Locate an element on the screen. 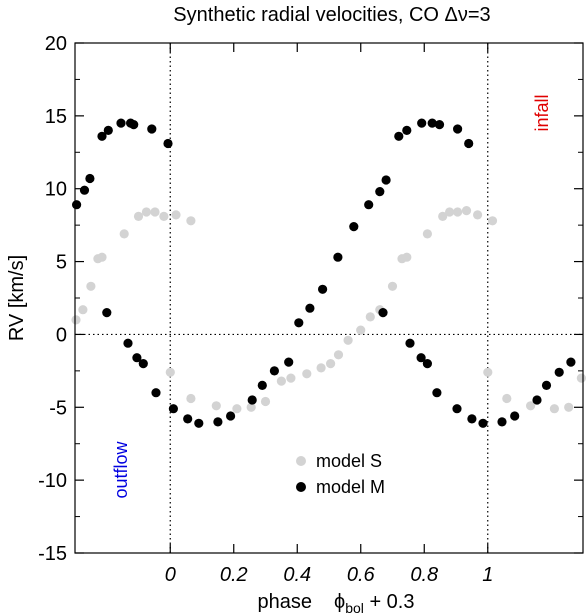 This screenshot has width=586, height=616. x-axis-label-suffix: + 0.3 is located at coordinates (389, 602).